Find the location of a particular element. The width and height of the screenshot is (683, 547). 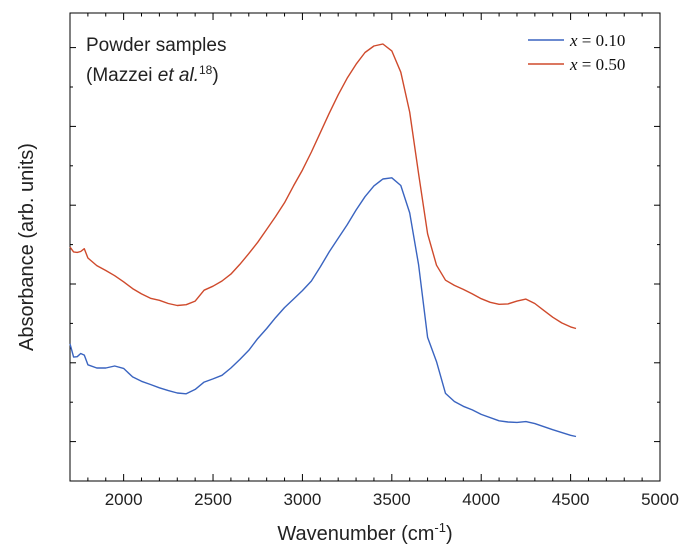

legend-value-1: = 0.10 is located at coordinates (602, 40).